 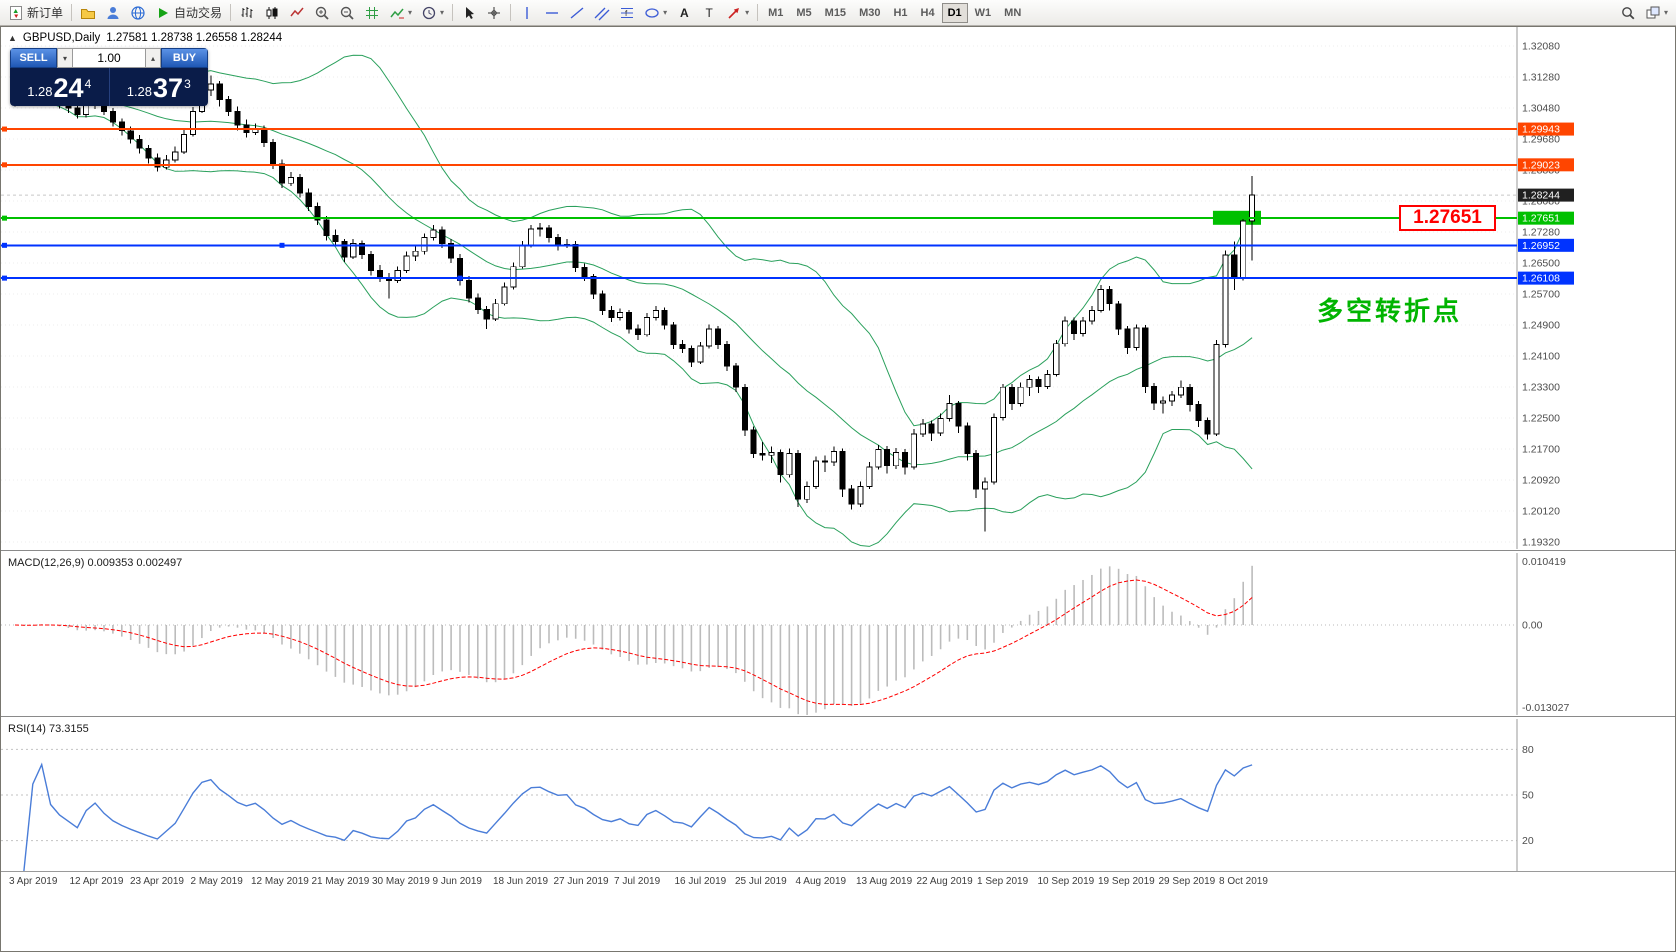 I want to click on cursor-icon, so click(x=469, y=13).